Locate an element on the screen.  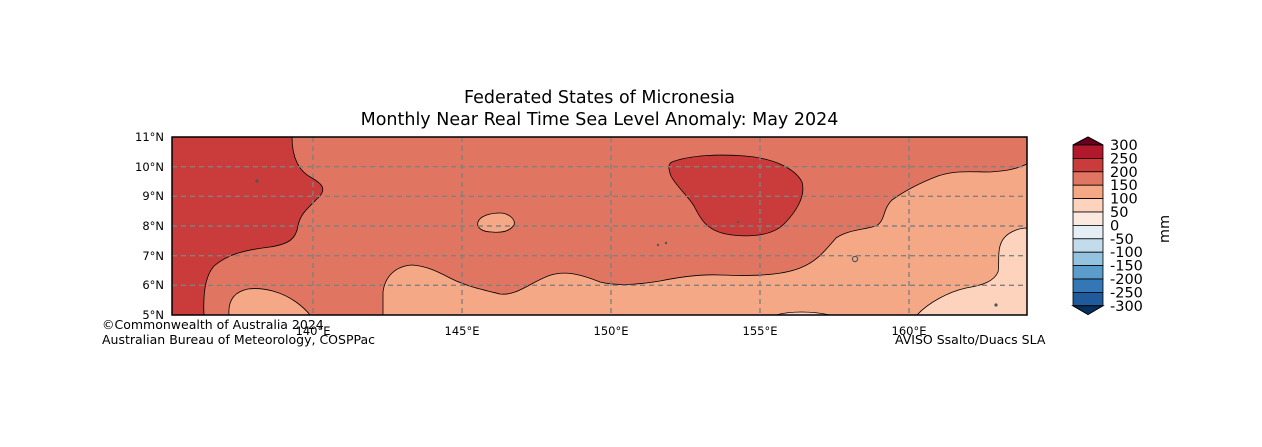
map-title: Federated States of Micronesia is located at coordinates (599, 98).